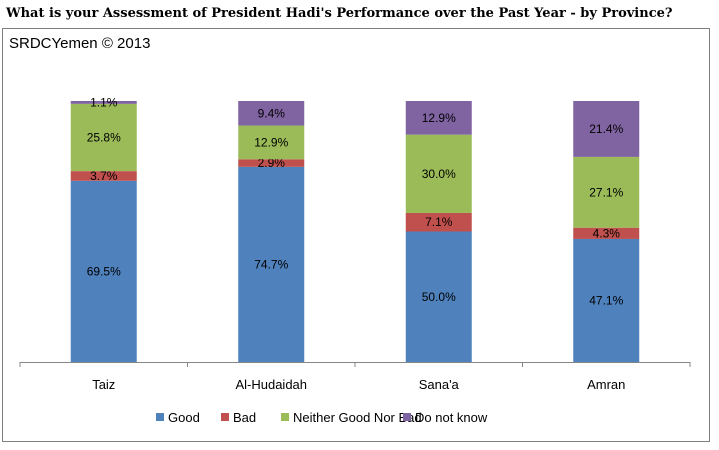  Describe the element at coordinates (103, 384) in the screenshot. I see `x-tick-label: Taiz` at that location.